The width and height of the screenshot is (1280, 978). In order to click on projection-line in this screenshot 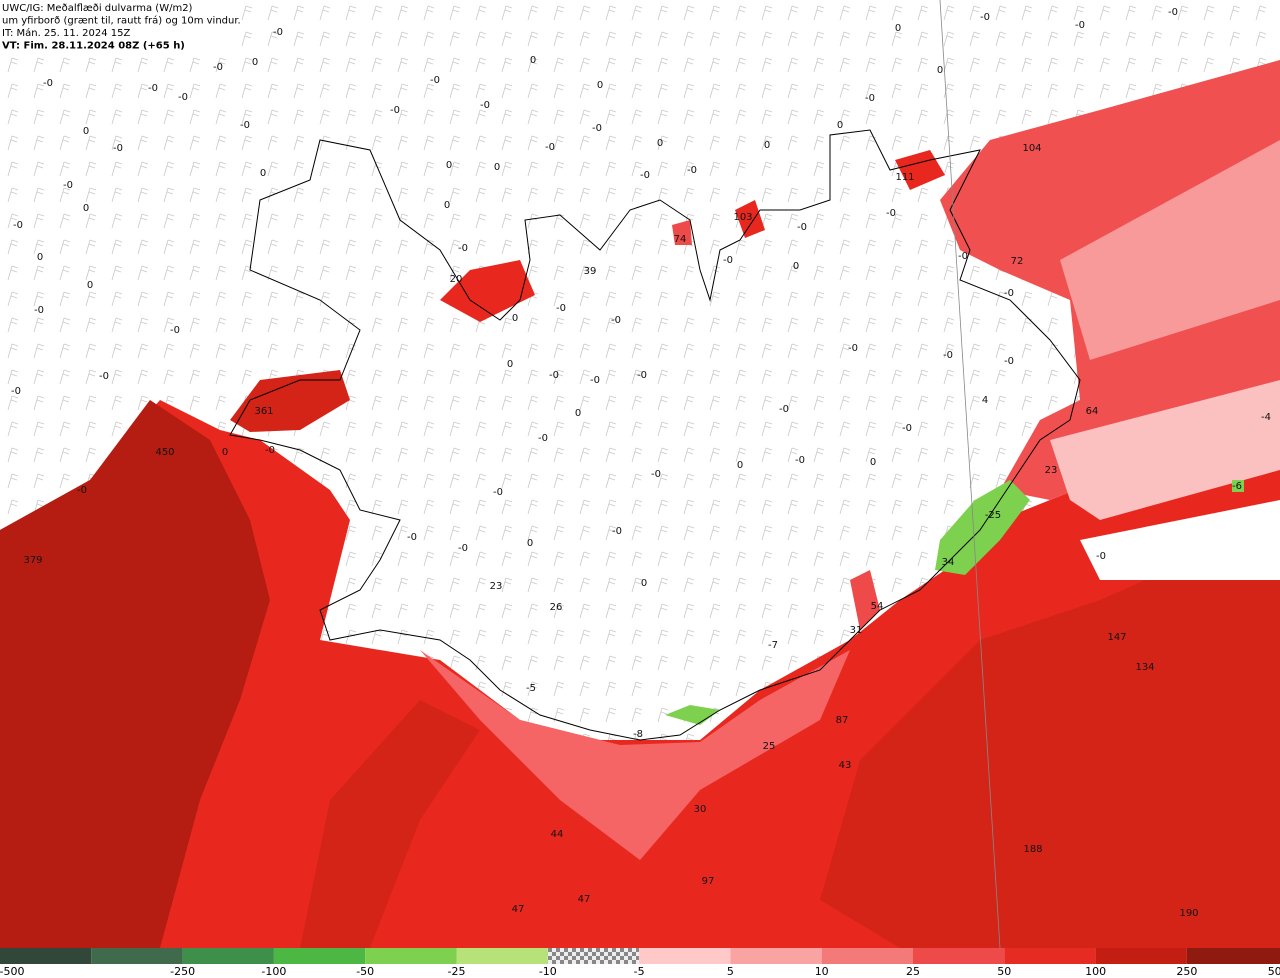, I will do `click(970, 474)`.